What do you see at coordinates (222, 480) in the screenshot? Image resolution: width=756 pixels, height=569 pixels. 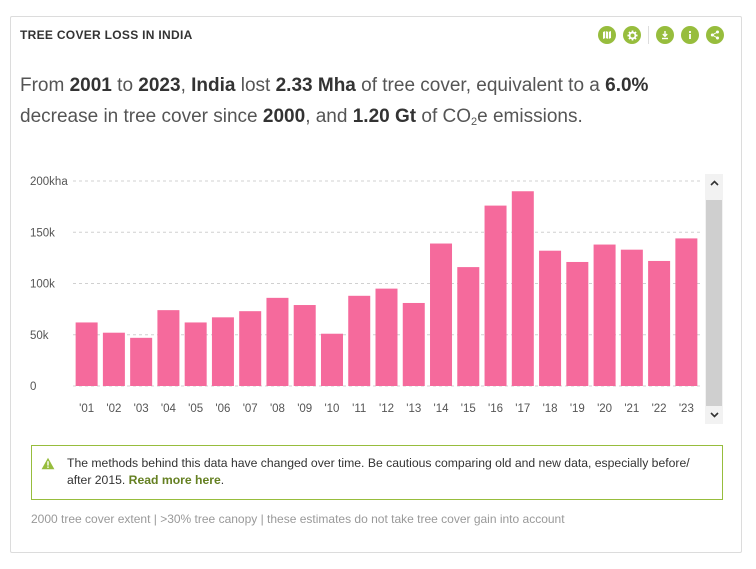 I see `warning-period: .` at bounding box center [222, 480].